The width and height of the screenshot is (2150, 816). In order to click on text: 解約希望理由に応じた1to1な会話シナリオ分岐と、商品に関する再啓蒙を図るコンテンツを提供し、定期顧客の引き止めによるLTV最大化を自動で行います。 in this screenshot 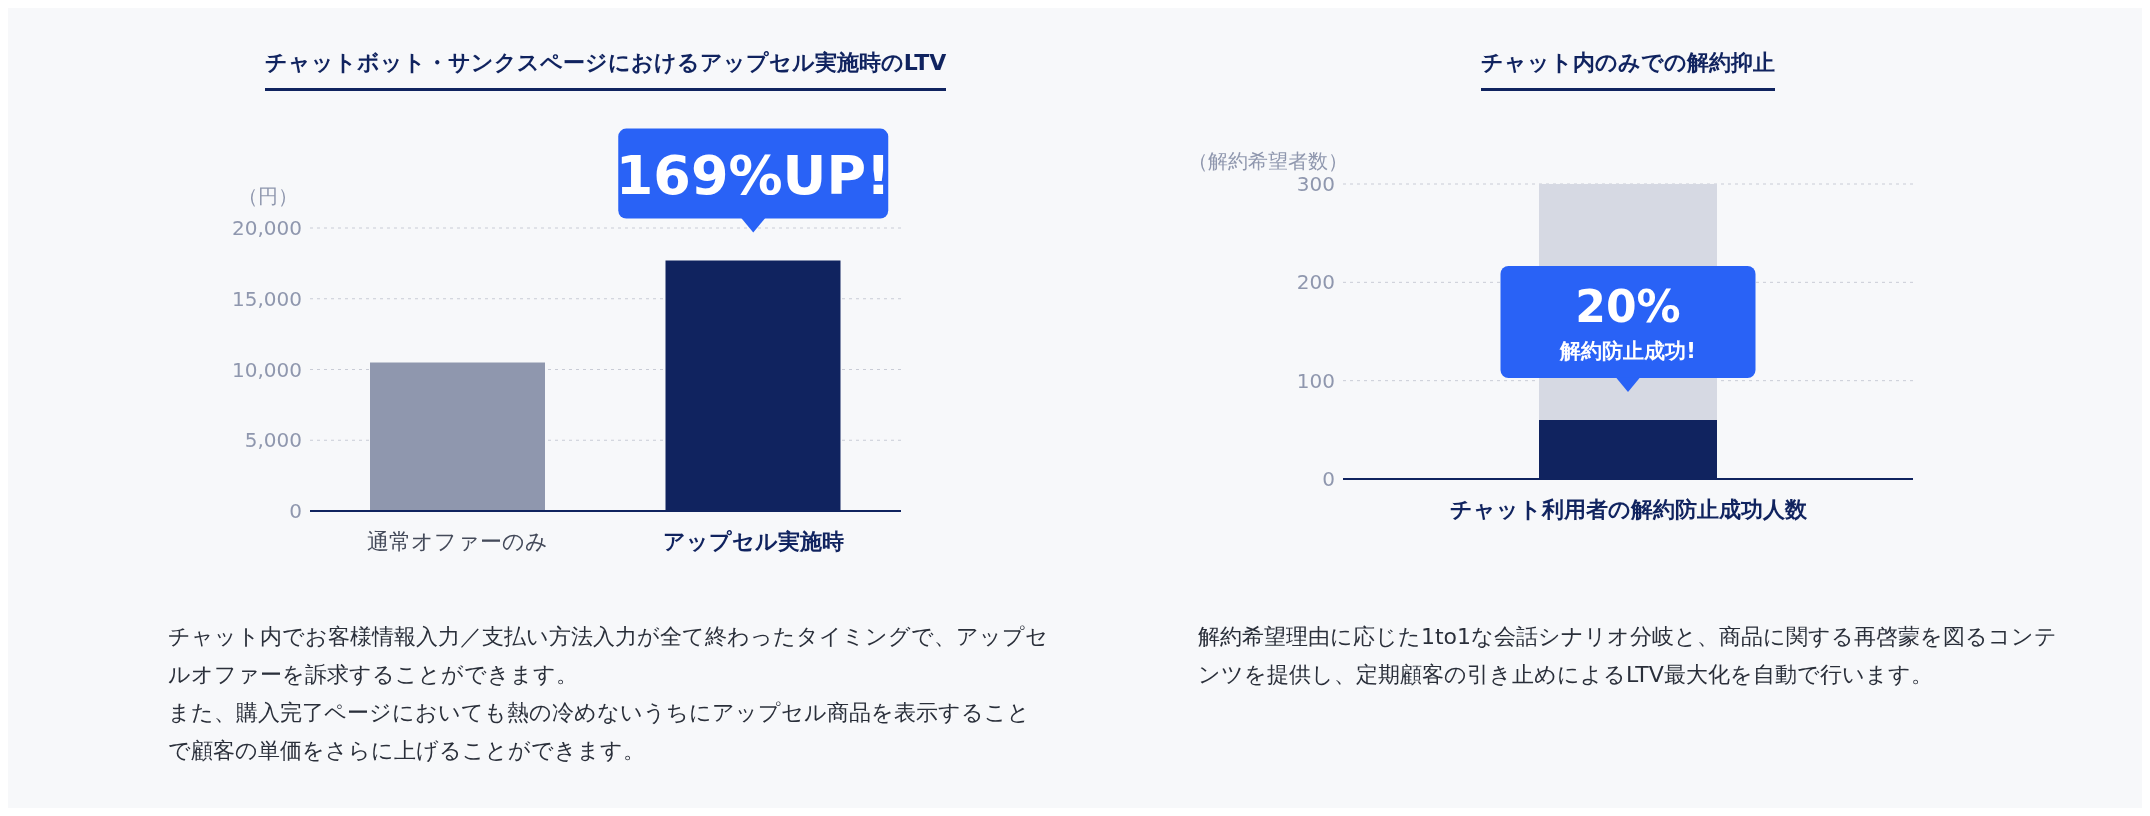, I will do `click(1628, 656)`.